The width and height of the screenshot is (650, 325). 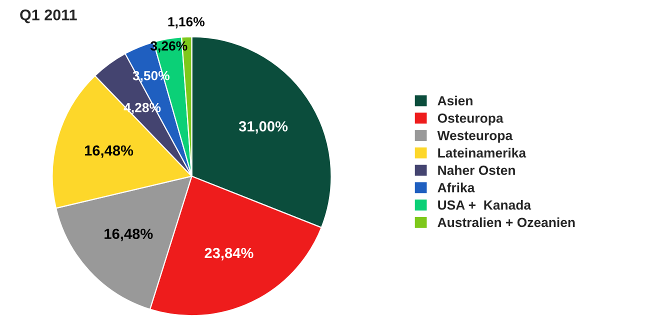 What do you see at coordinates (476, 170) in the screenshot?
I see `legend-label: Naher Osten` at bounding box center [476, 170].